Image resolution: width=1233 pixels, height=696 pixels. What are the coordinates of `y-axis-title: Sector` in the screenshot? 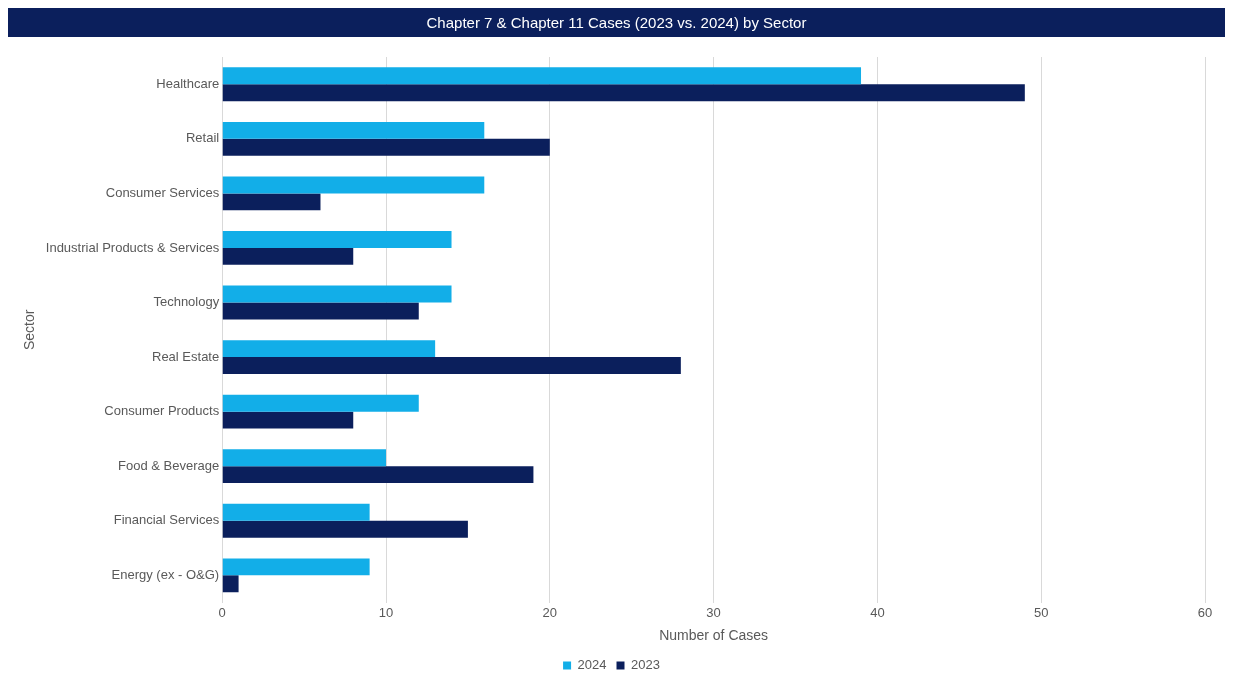 It's located at (29, 330).